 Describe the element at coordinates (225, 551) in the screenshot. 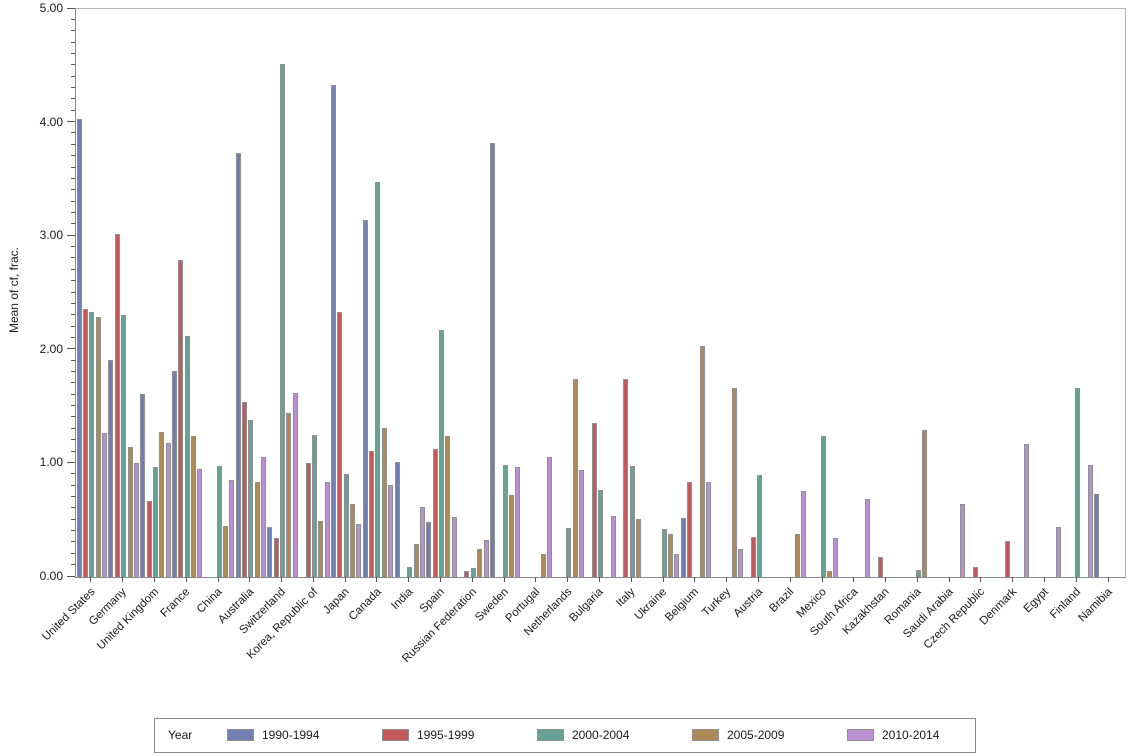

I see `bar-china-2005-2009` at that location.